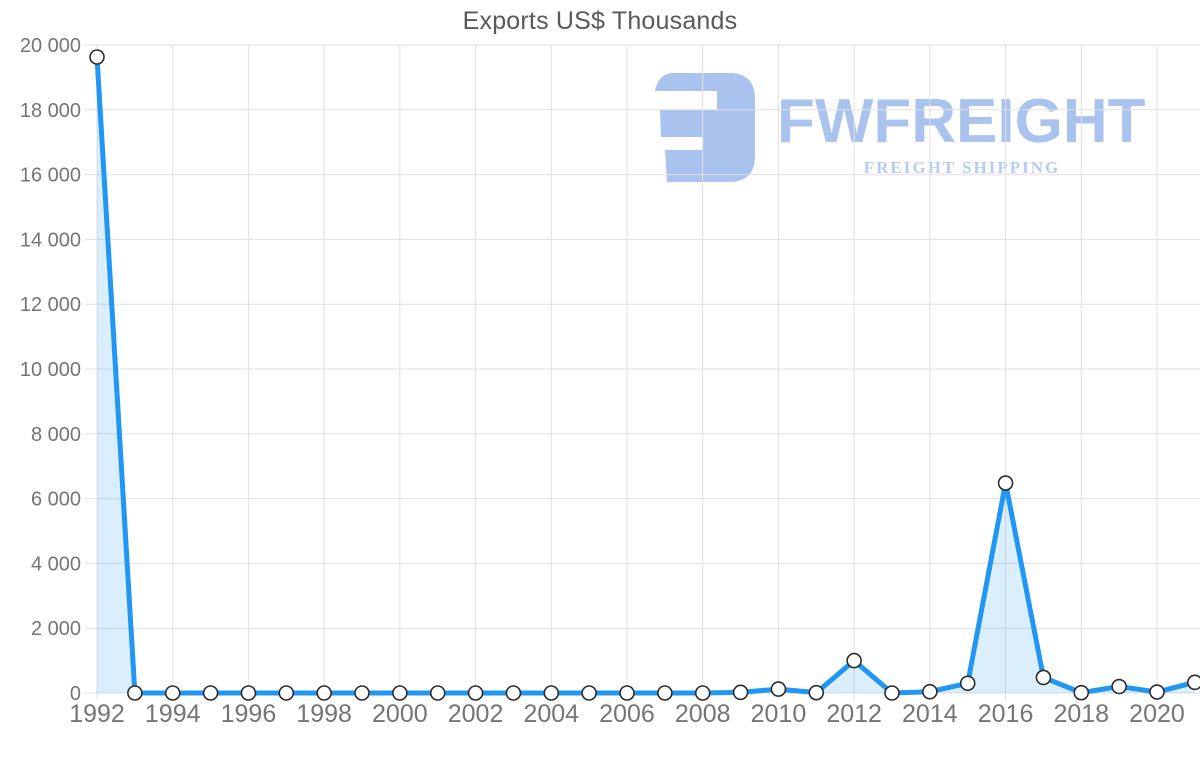 The height and width of the screenshot is (763, 1200). What do you see at coordinates (1005, 483) in the screenshot?
I see `data-point-2016` at bounding box center [1005, 483].